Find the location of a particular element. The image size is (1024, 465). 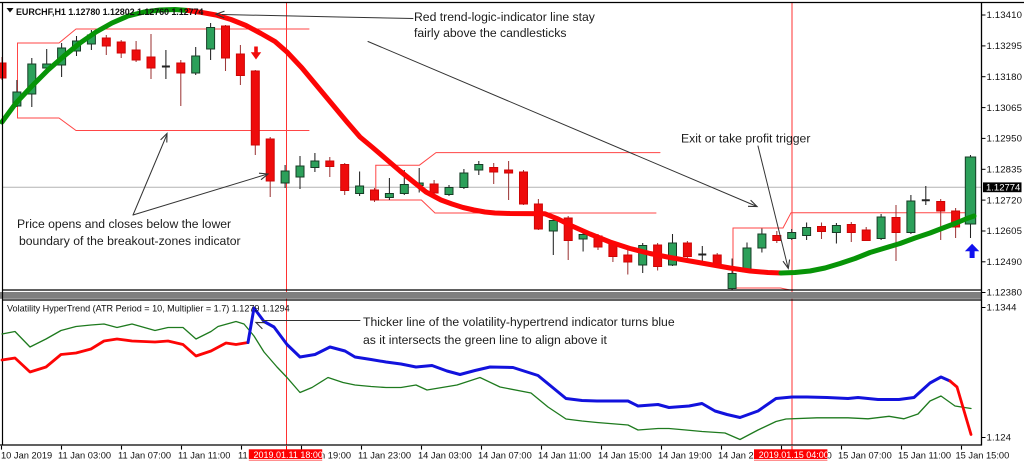

svg-text: 11 Jan 03:00 is located at coordinates (84, 456).